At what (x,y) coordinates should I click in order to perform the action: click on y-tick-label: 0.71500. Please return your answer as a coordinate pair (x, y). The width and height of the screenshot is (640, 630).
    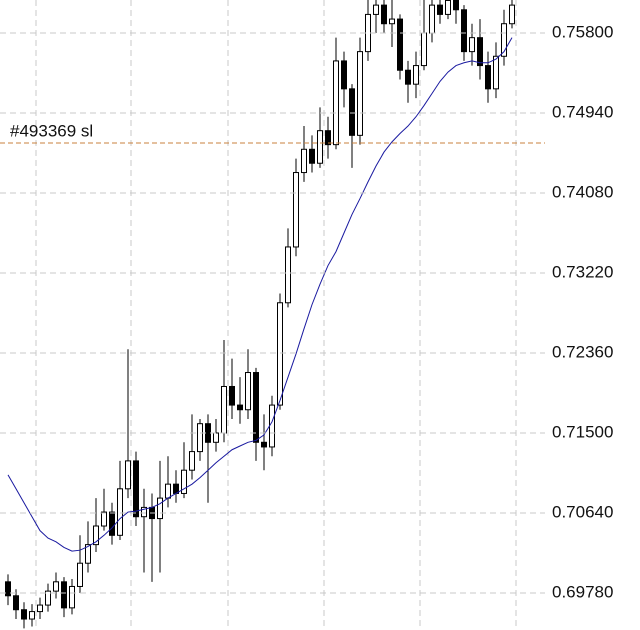
    Looking at the image, I should click on (582, 431).